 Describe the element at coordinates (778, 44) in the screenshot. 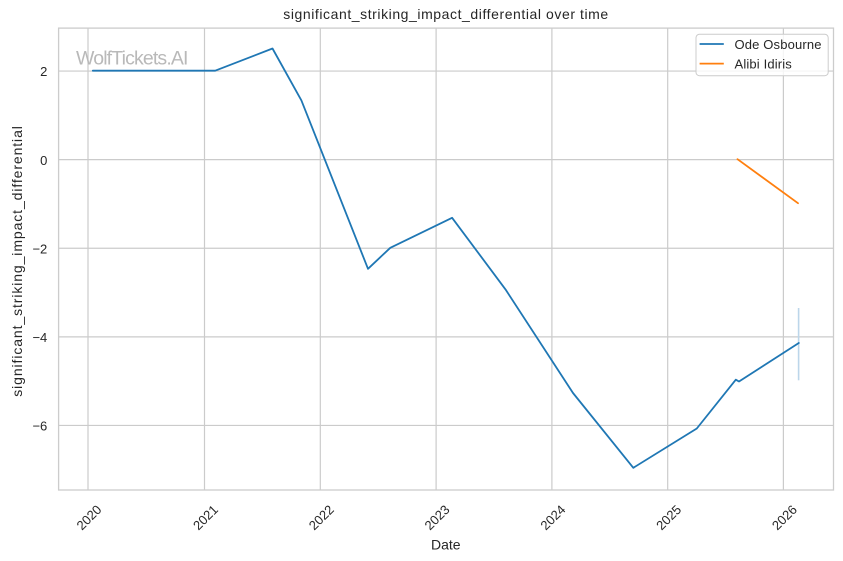

I see `svg-text: Ode Osbourne` at that location.